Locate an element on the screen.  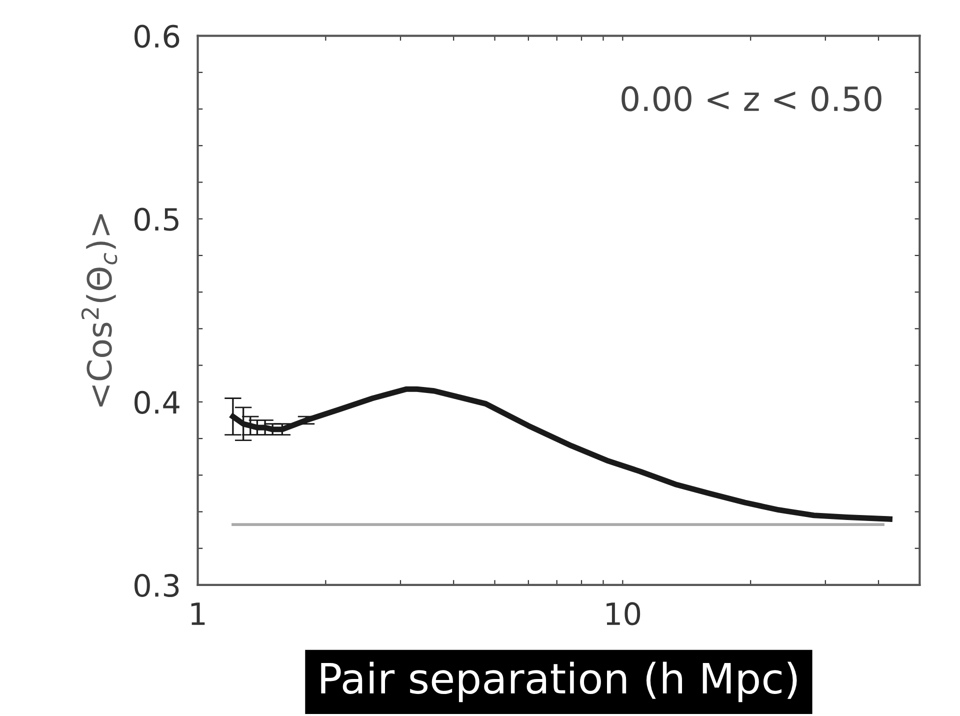
y-tick-label: 0.4 is located at coordinates (157, 402).